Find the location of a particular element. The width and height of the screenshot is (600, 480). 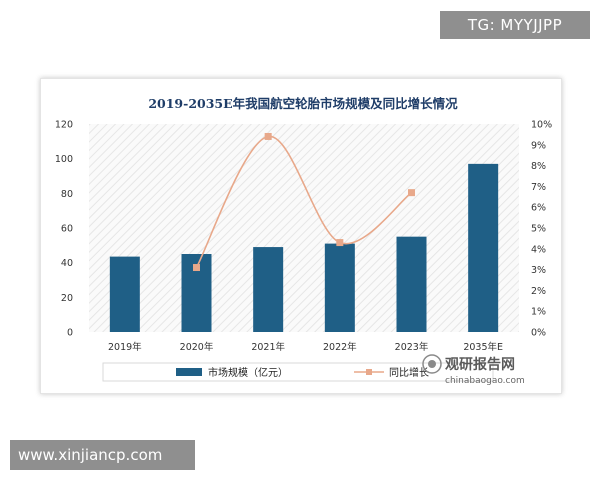

right-axis: 0% 1% 2% 3% 4% 5% 6% 7% 8% 9% 10% is located at coordinates (541, 229).